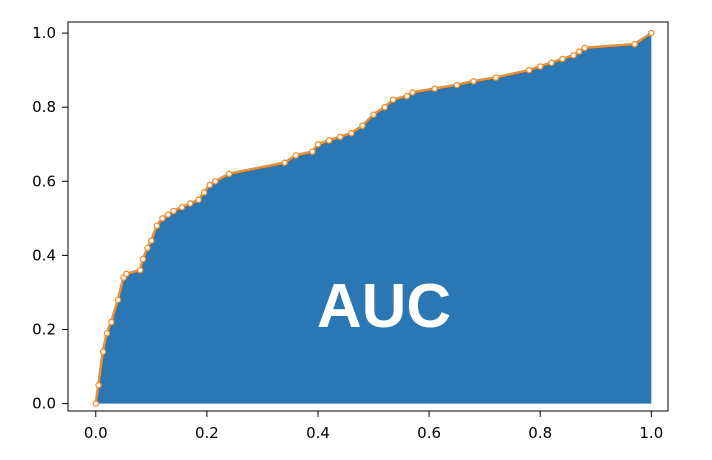 The width and height of the screenshot is (712, 460). What do you see at coordinates (44, 329) in the screenshot?
I see `y-tick-label: 0.2` at bounding box center [44, 329].